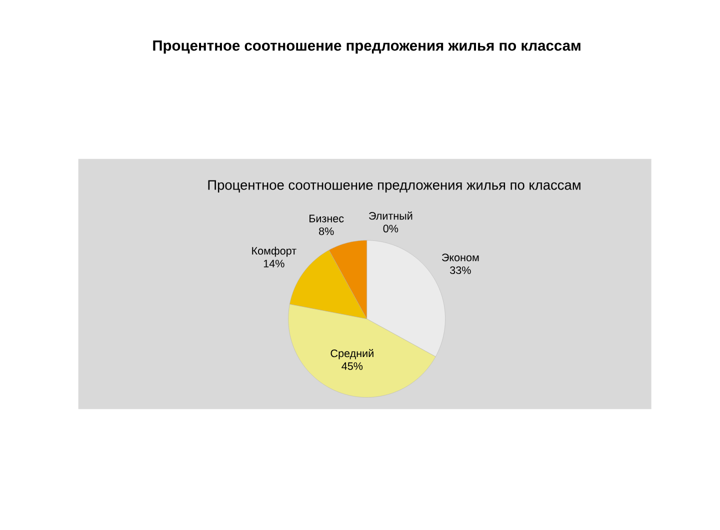  Describe the element at coordinates (327, 218) in the screenshot. I see `slice-label: Бизнес` at that location.